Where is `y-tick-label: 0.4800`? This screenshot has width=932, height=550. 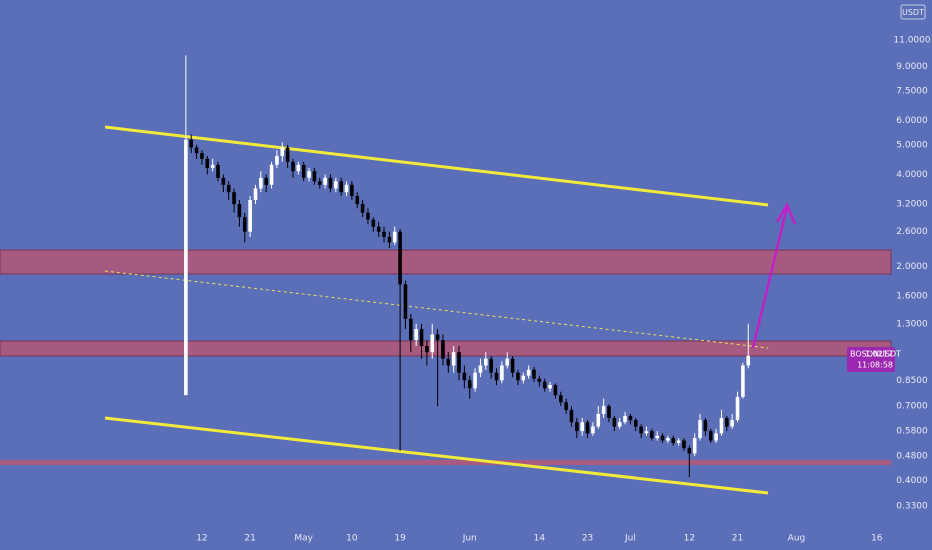
y-tick-label: 0.4800 is located at coordinates (912, 457).